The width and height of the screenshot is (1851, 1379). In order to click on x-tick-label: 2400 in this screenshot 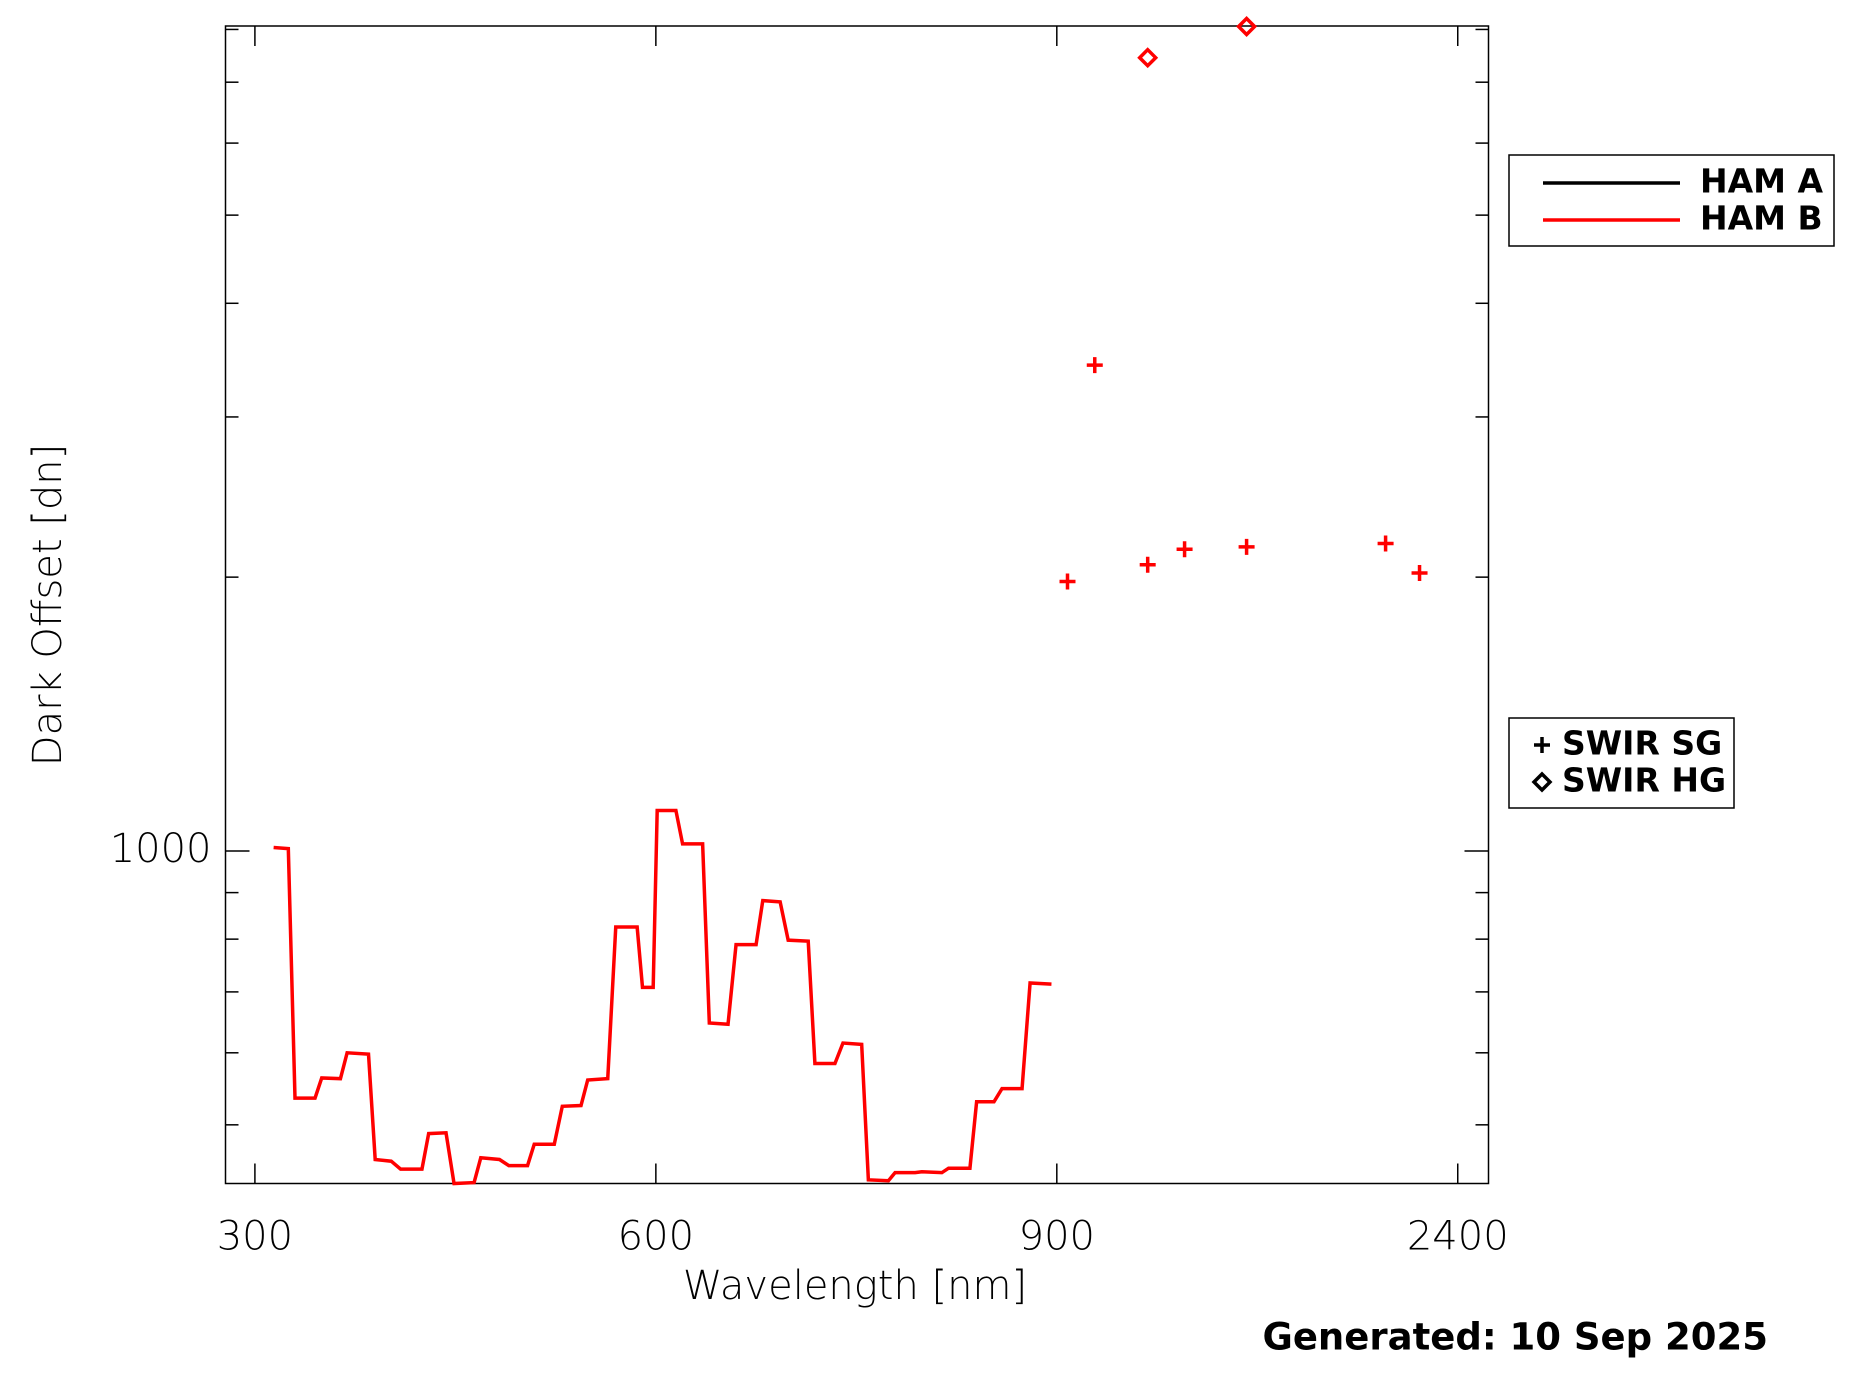, I will do `click(1458, 1237)`.